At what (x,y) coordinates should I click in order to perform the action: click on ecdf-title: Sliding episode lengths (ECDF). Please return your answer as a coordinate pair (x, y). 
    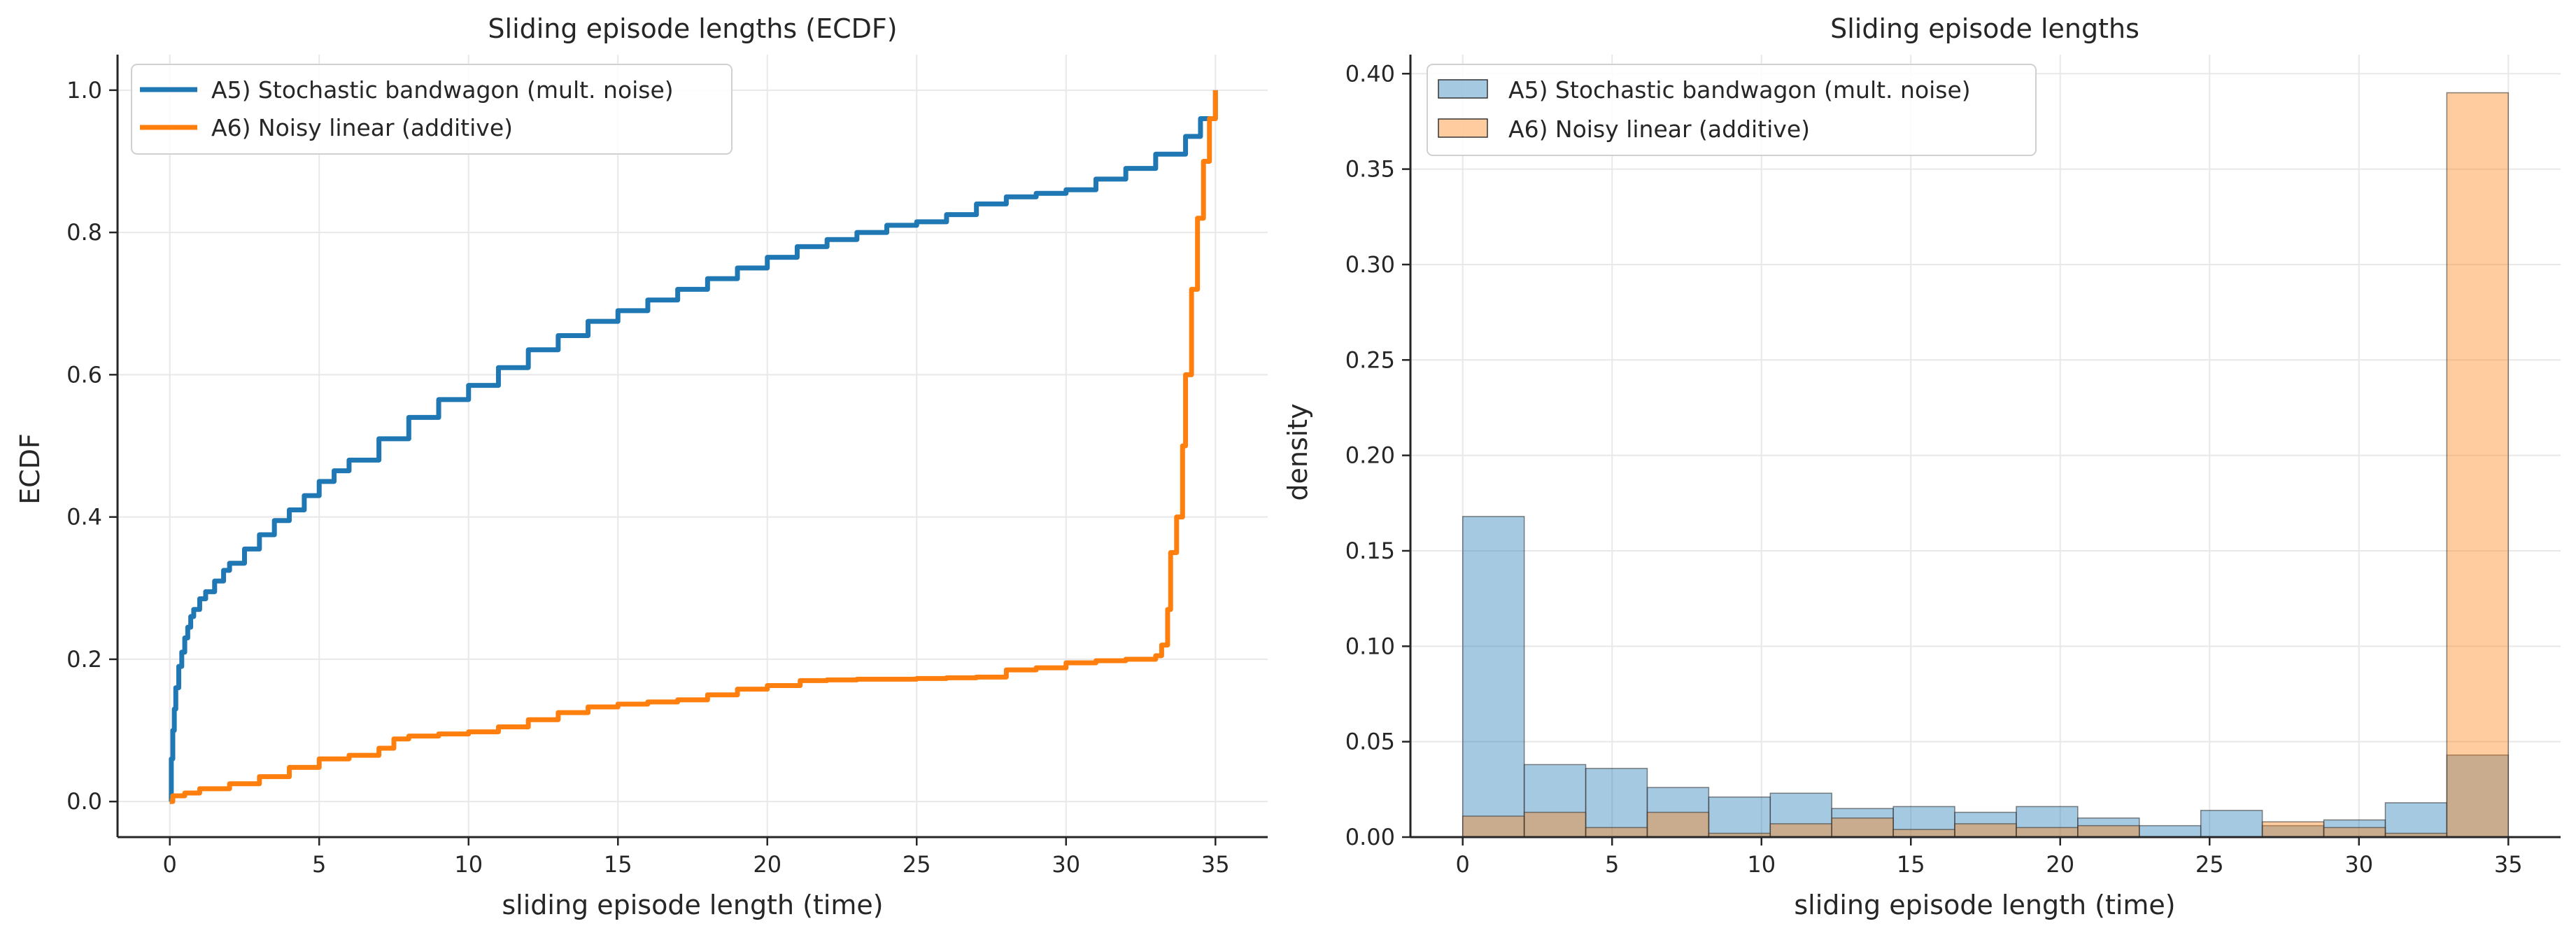
    Looking at the image, I should click on (692, 29).